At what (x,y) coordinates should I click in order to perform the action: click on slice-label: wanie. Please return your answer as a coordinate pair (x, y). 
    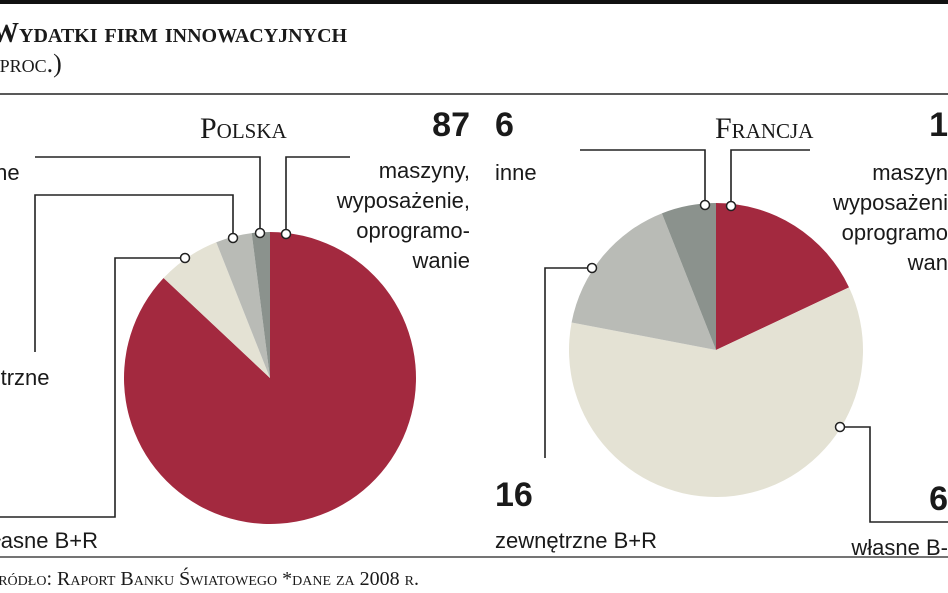
    Looking at the image, I should click on (441, 260).